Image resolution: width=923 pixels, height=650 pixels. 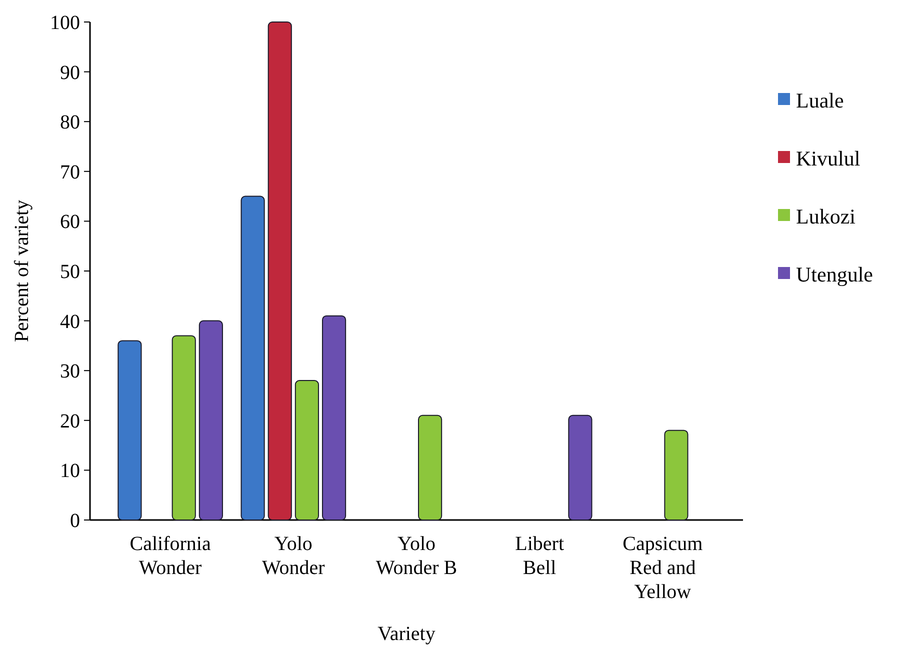 I want to click on x-tick-label: Capsicum Red and Yellow, so click(x=663, y=568).